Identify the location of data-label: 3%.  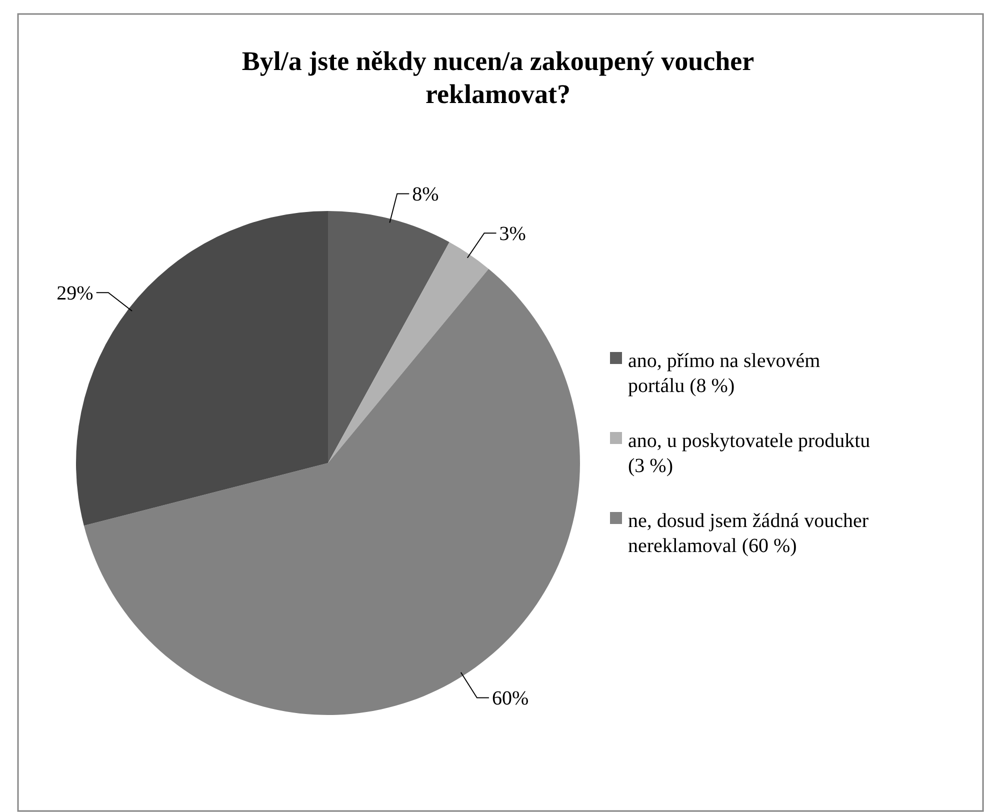
(512, 234).